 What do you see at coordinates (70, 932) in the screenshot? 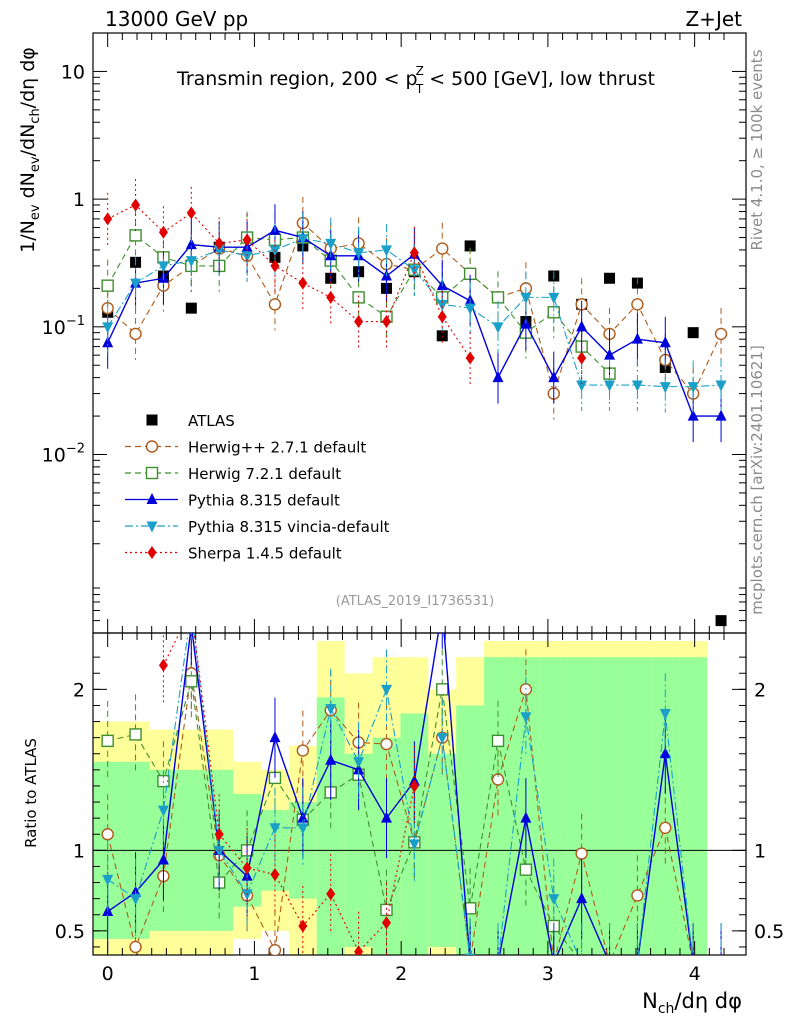
I see `ratio-ytick-label: 0.5` at bounding box center [70, 932].